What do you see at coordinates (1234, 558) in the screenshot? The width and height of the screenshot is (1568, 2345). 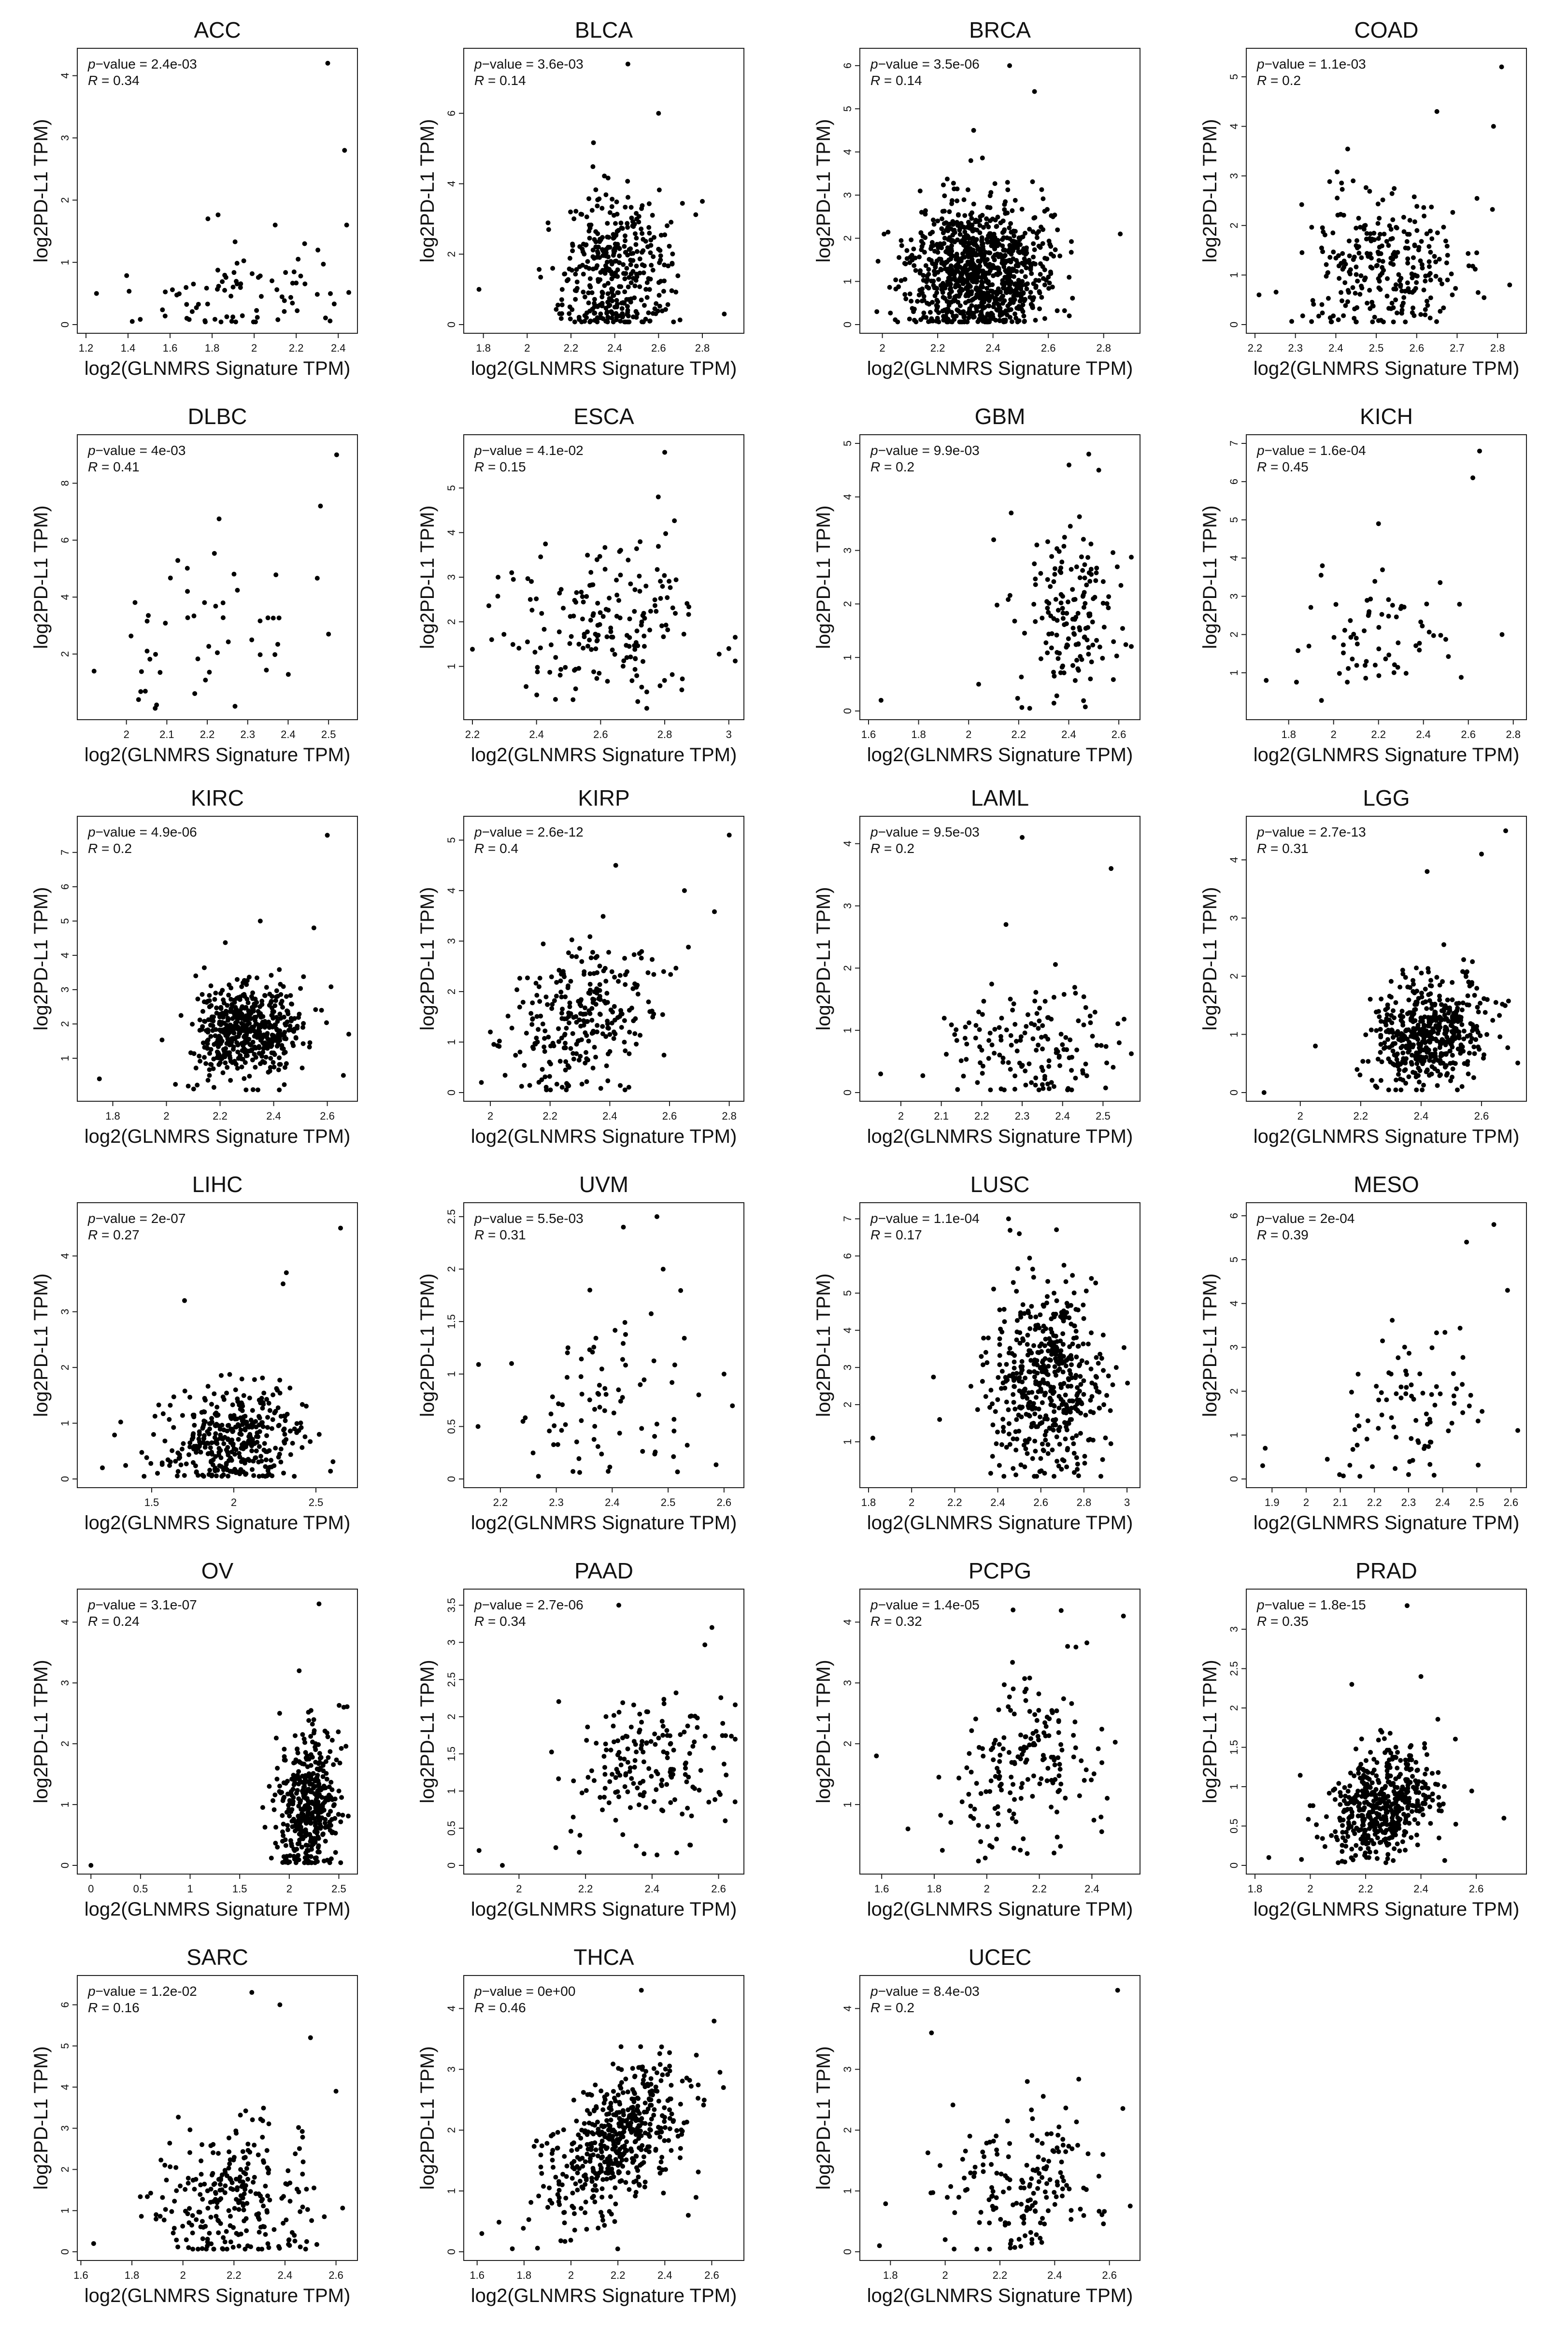 I see `y-tick-label: 4` at bounding box center [1234, 558].